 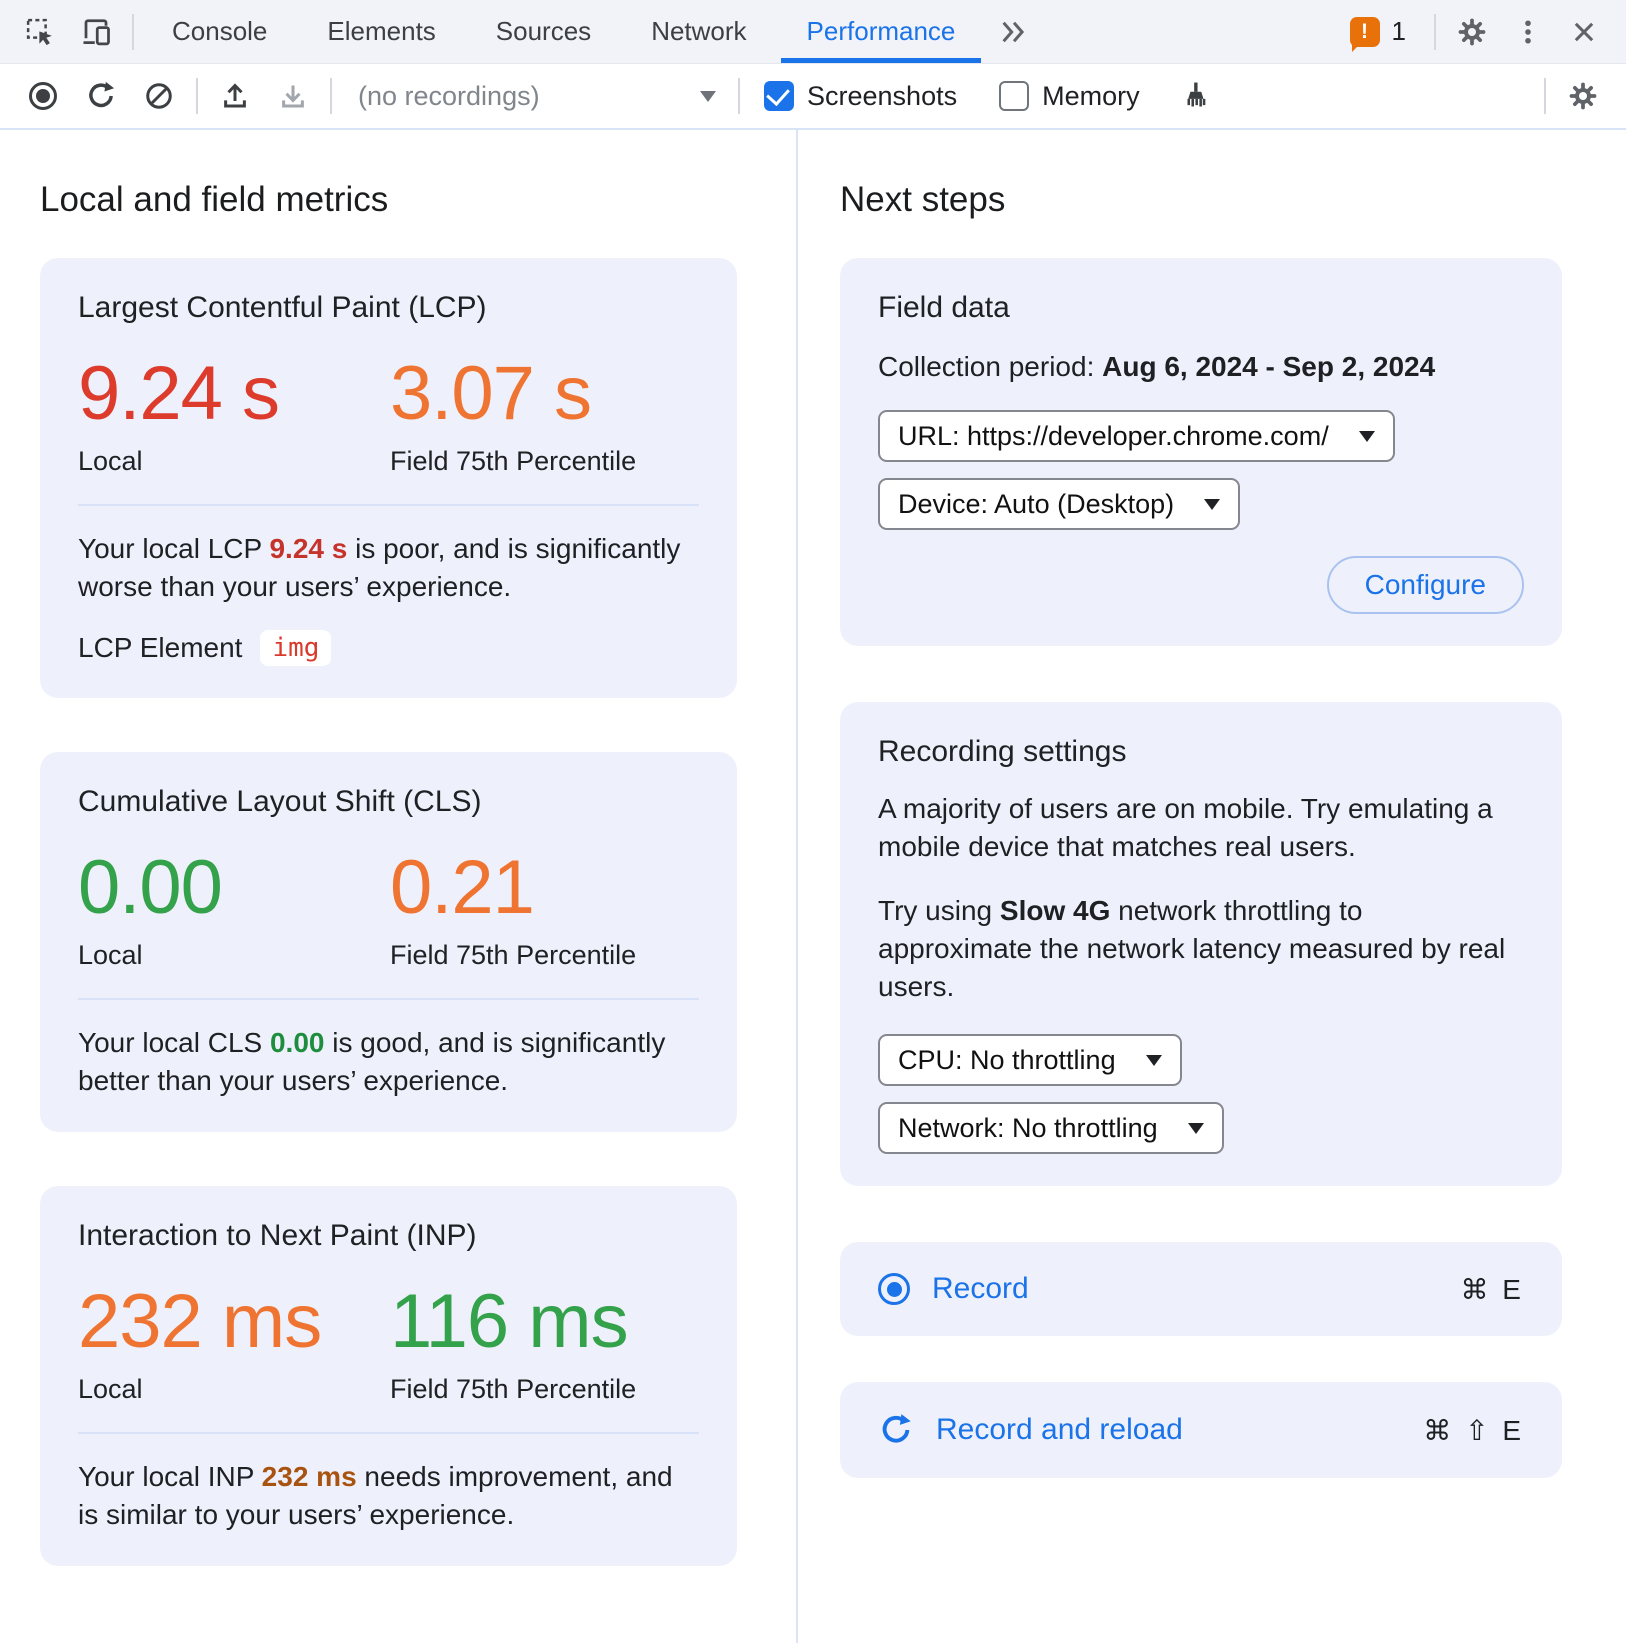 I want to click on issues-counter: ! 1, so click(x=1377, y=34).